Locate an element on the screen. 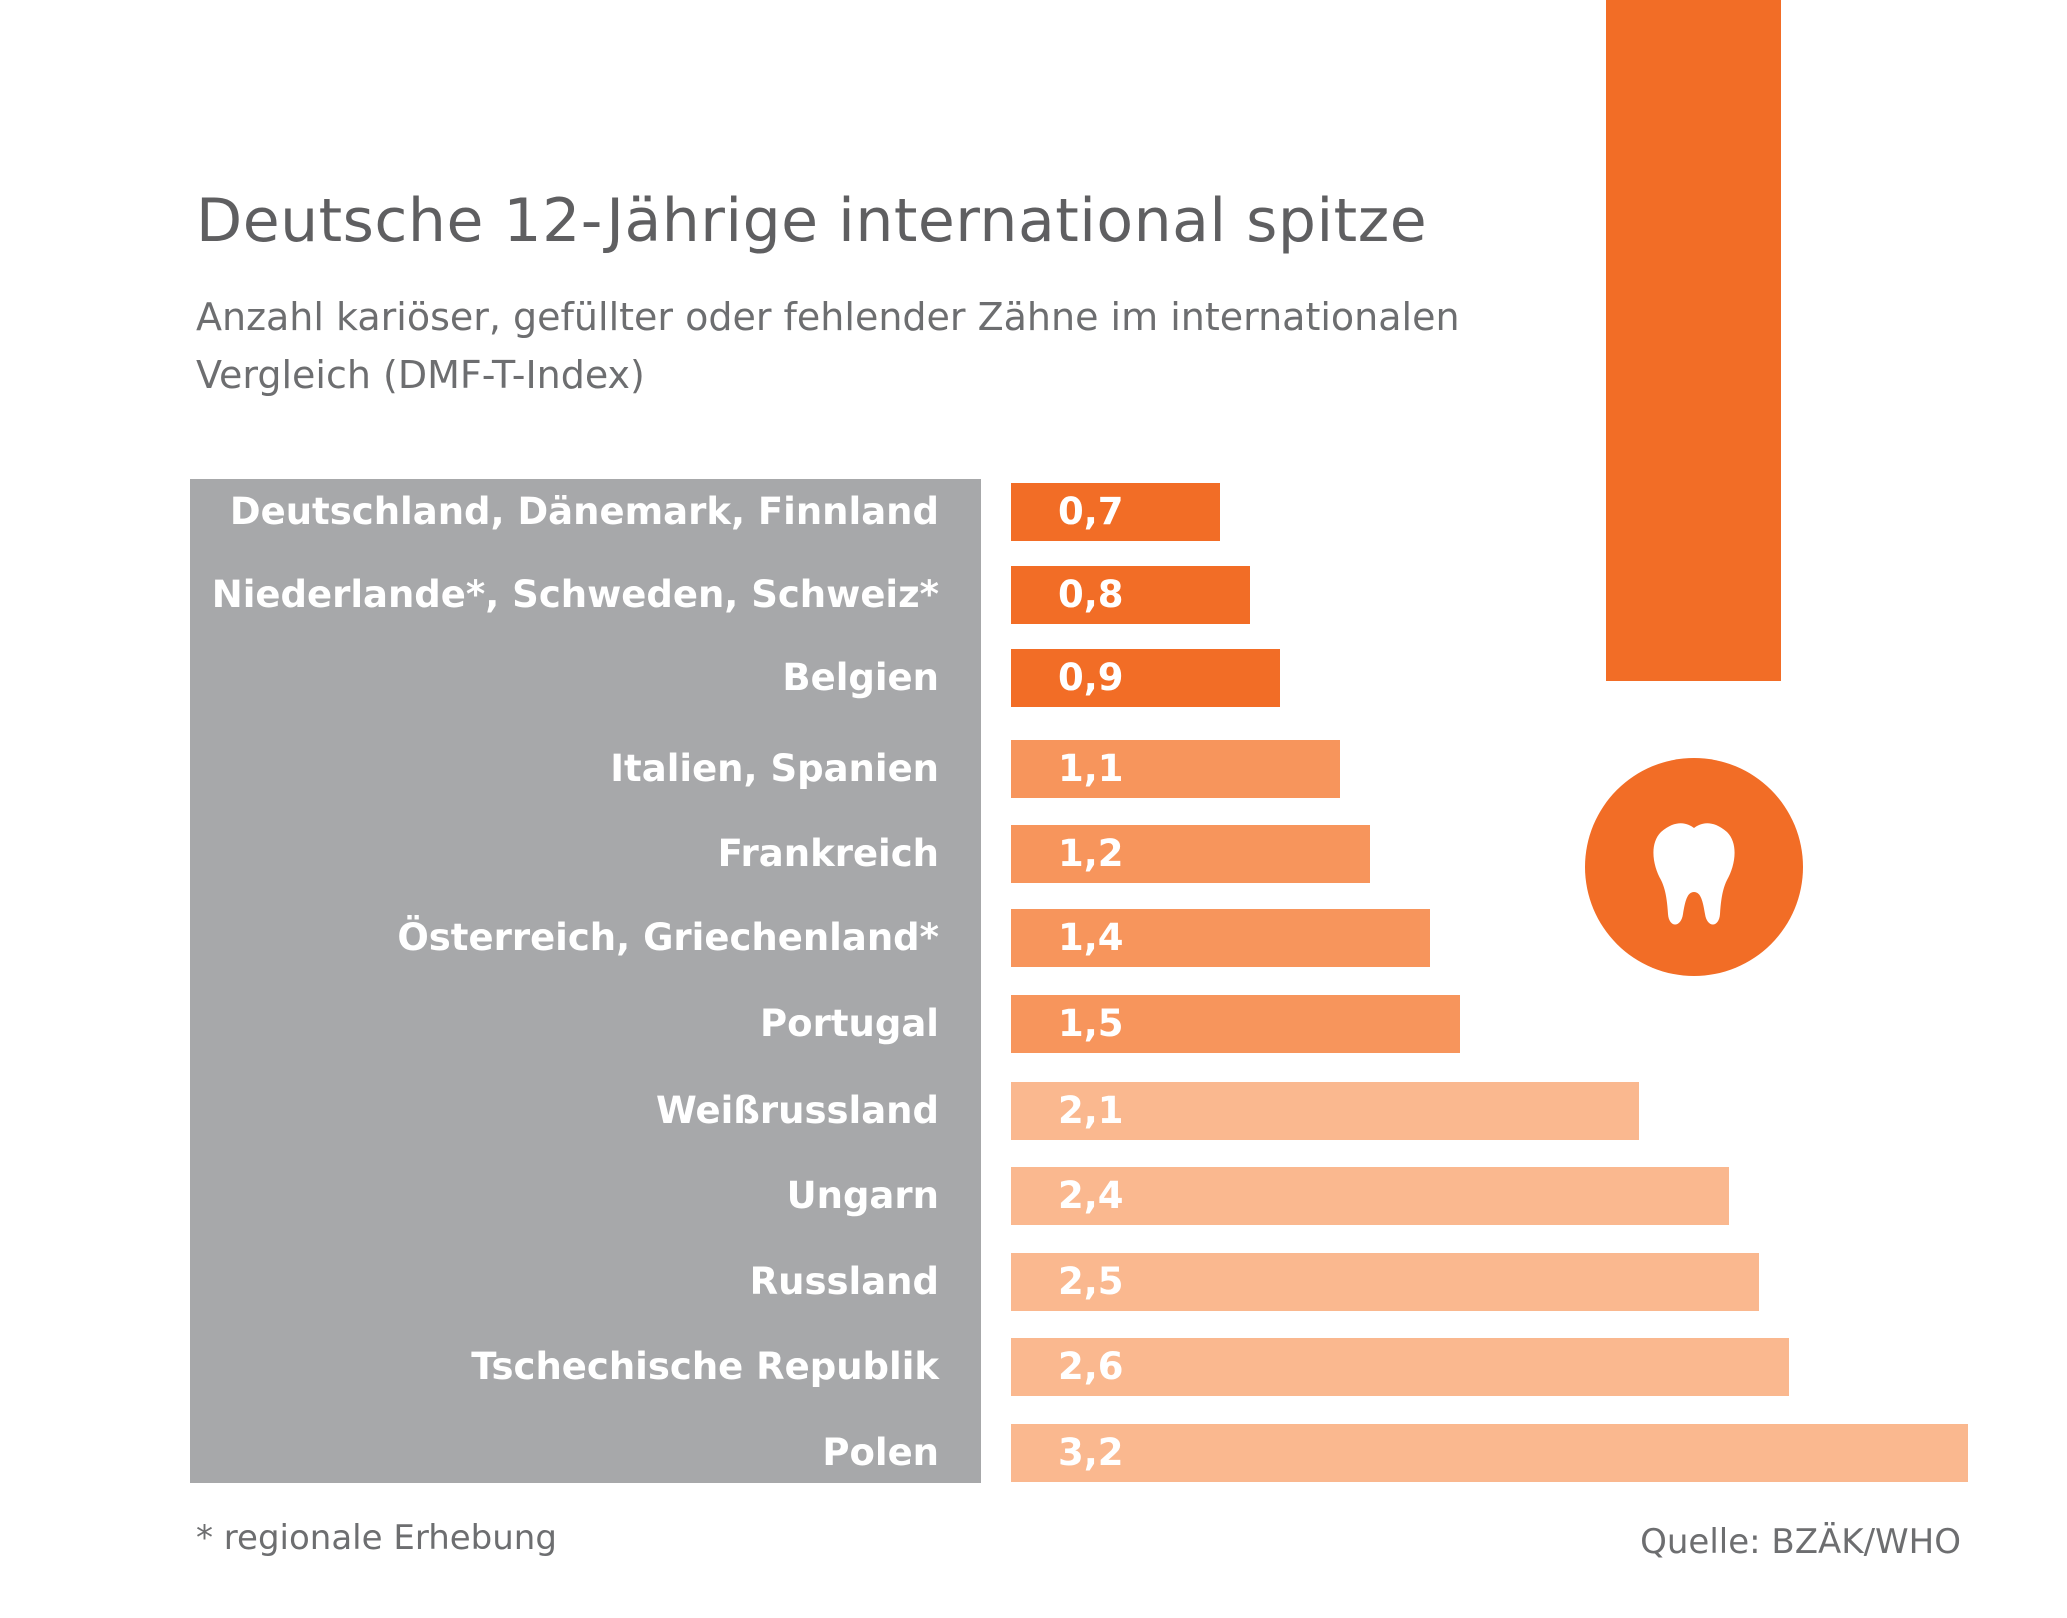 This screenshot has height=1618, width=2067. category-label: Frankreich is located at coordinates (828, 853).